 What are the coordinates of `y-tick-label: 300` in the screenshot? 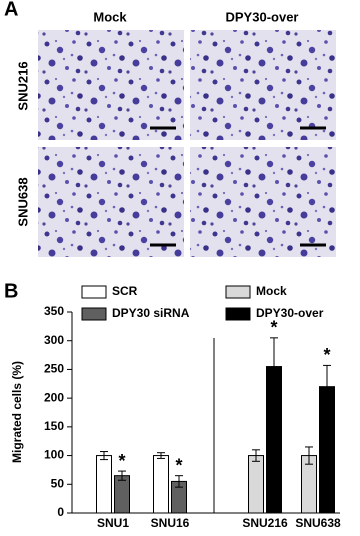 It's located at (54, 340).